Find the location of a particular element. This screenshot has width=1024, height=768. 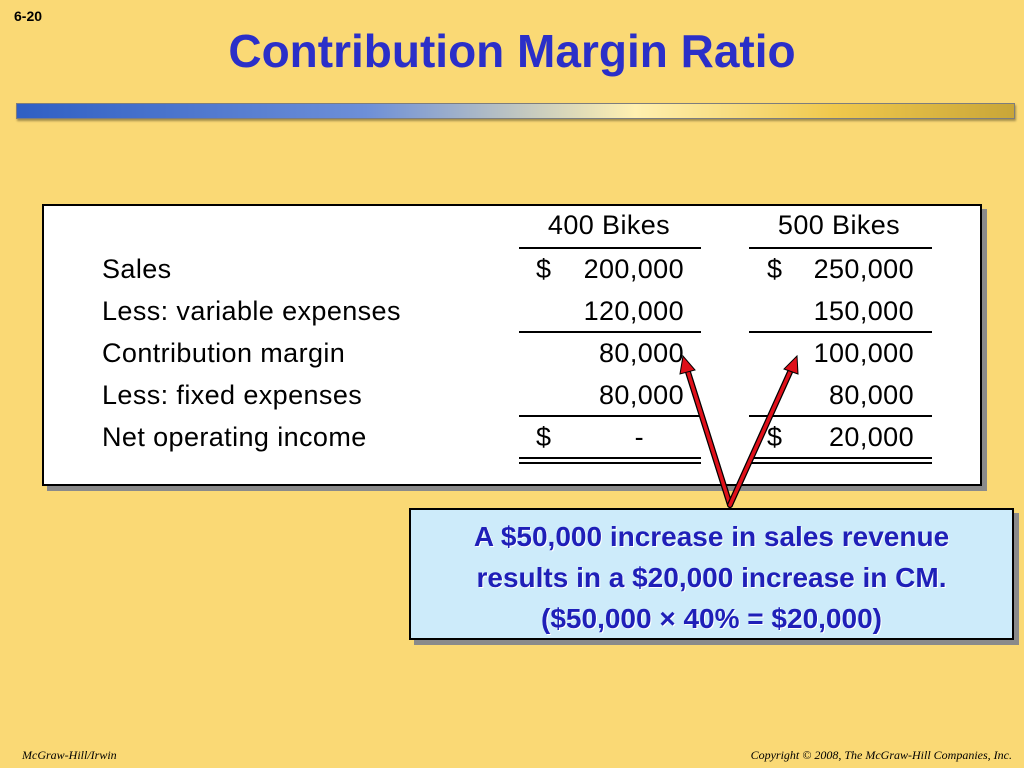

row-label-fixed-expenses: Less: fixed expenses is located at coordinates (232, 395).